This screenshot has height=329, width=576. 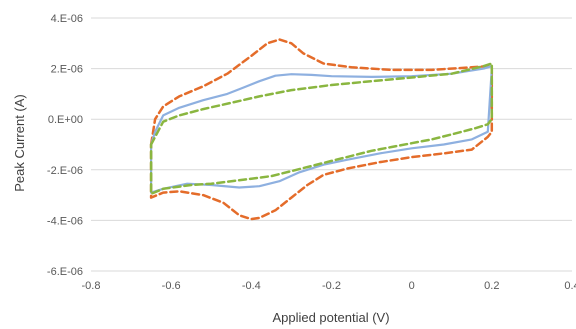 What do you see at coordinates (67, 70) in the screenshot?
I see `y-tick-label: 2.E-06` at bounding box center [67, 70].